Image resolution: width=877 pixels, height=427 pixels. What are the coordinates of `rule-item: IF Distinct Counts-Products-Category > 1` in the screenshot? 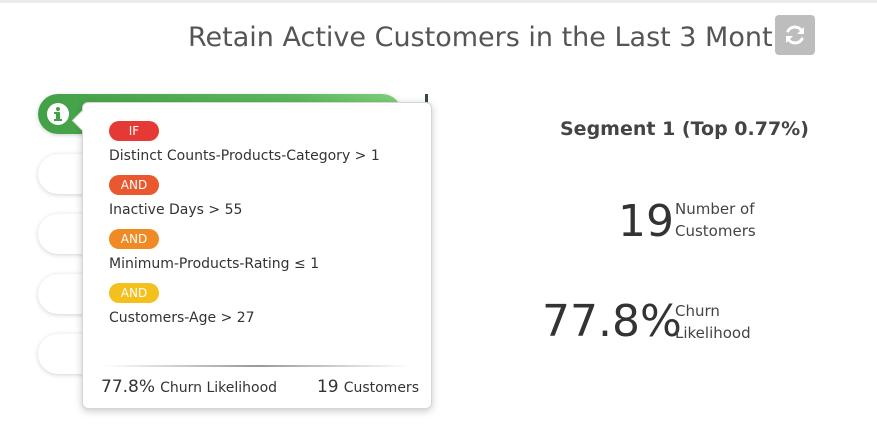 It's located at (264, 143).